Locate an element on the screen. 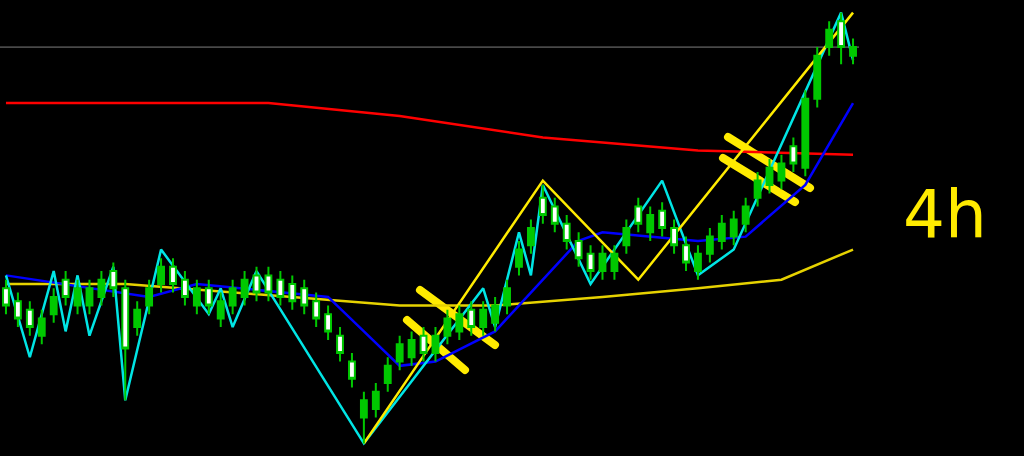  text: 4h is located at coordinates (945, 214).